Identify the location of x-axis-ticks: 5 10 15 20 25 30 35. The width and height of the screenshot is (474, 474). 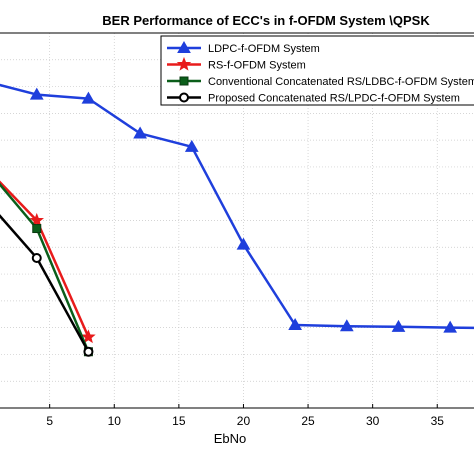
(245, 416).